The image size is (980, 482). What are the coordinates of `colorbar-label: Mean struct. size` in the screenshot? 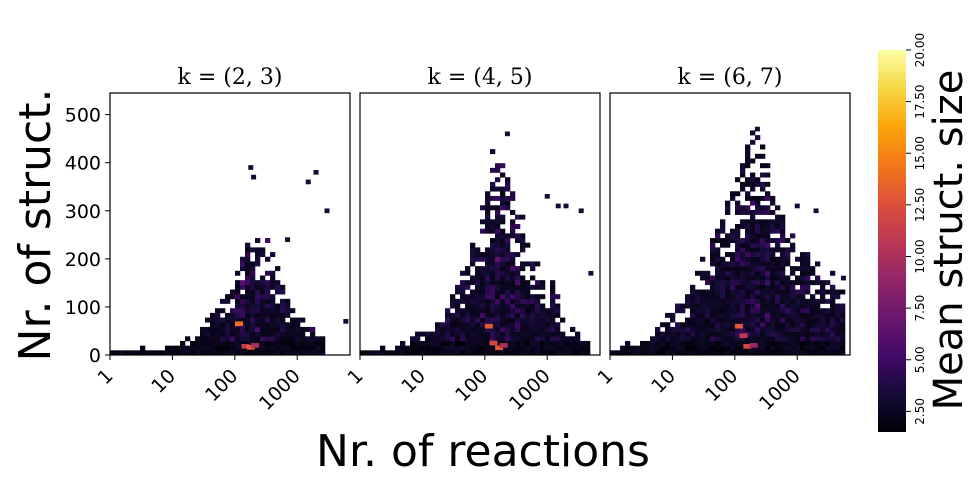 It's located at (949, 240).